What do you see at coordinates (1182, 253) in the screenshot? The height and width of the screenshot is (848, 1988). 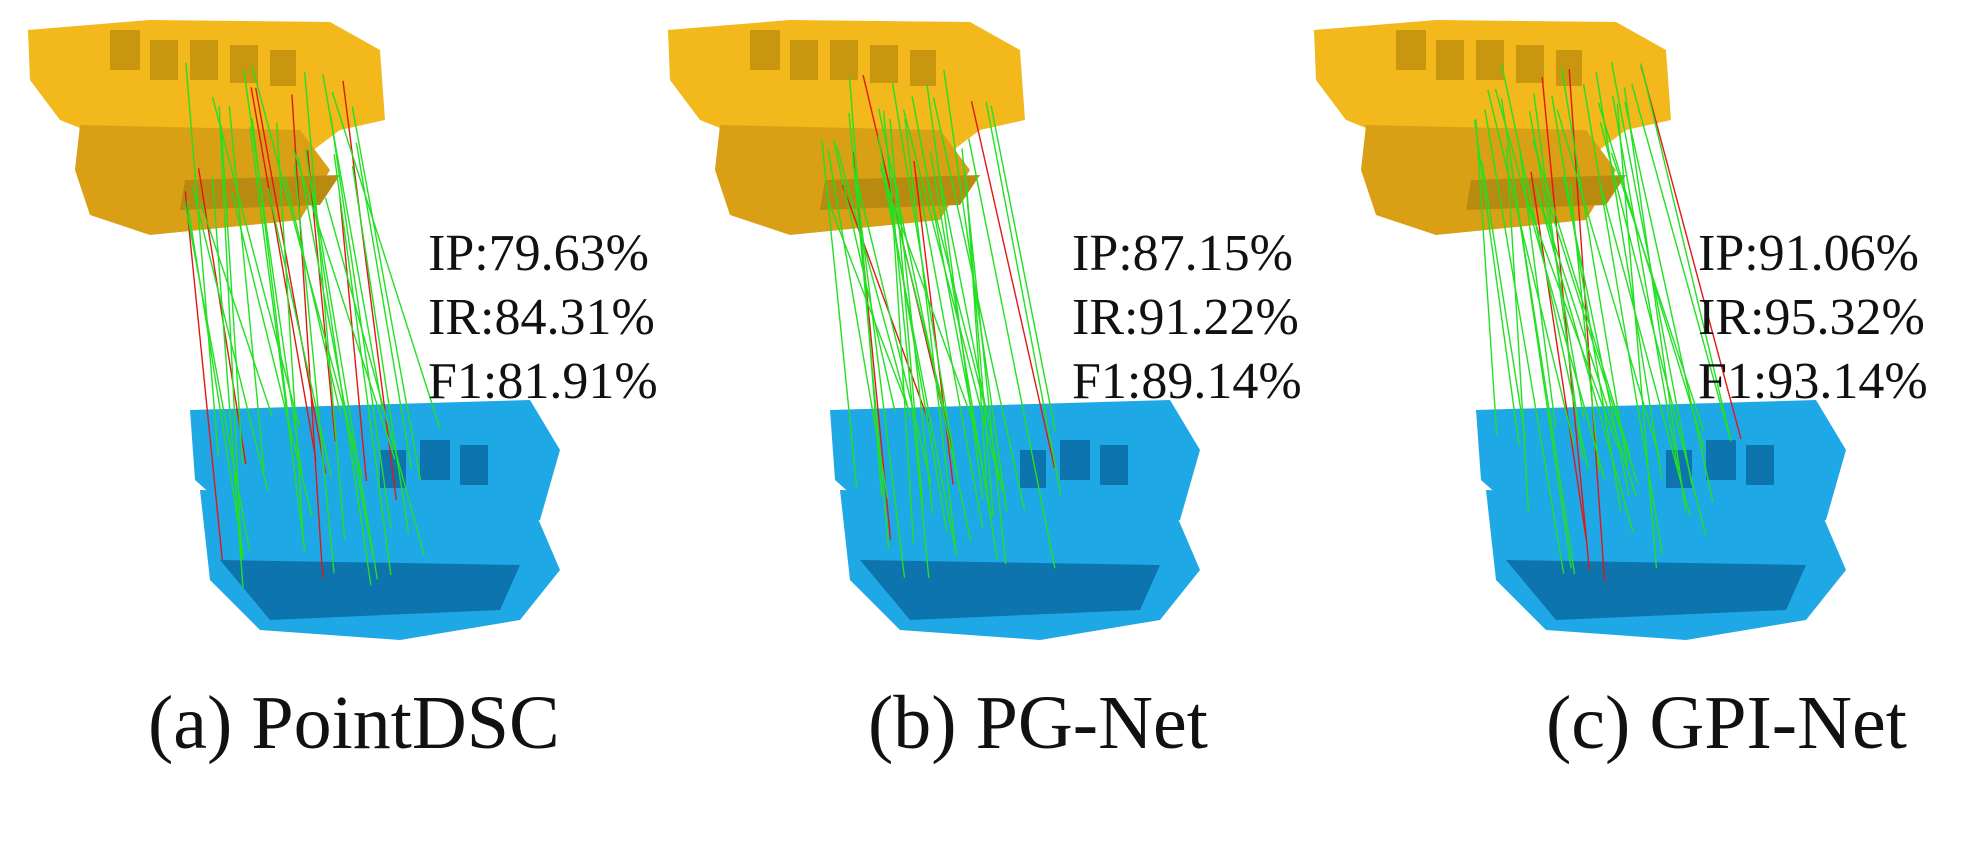 I see `inlier-precision: IP:87.15%` at bounding box center [1182, 253].